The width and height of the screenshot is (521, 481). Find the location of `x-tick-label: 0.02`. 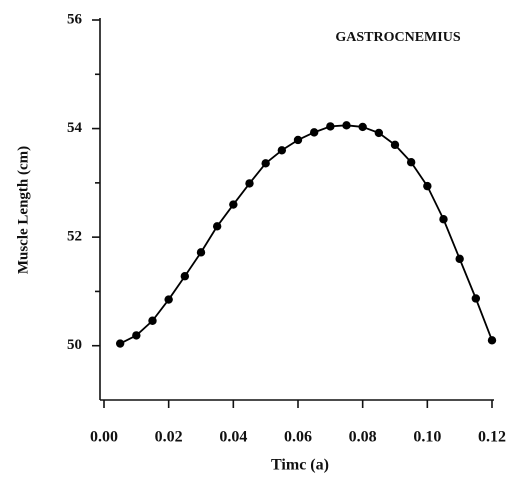

x-tick-label: 0.02 is located at coordinates (169, 437).